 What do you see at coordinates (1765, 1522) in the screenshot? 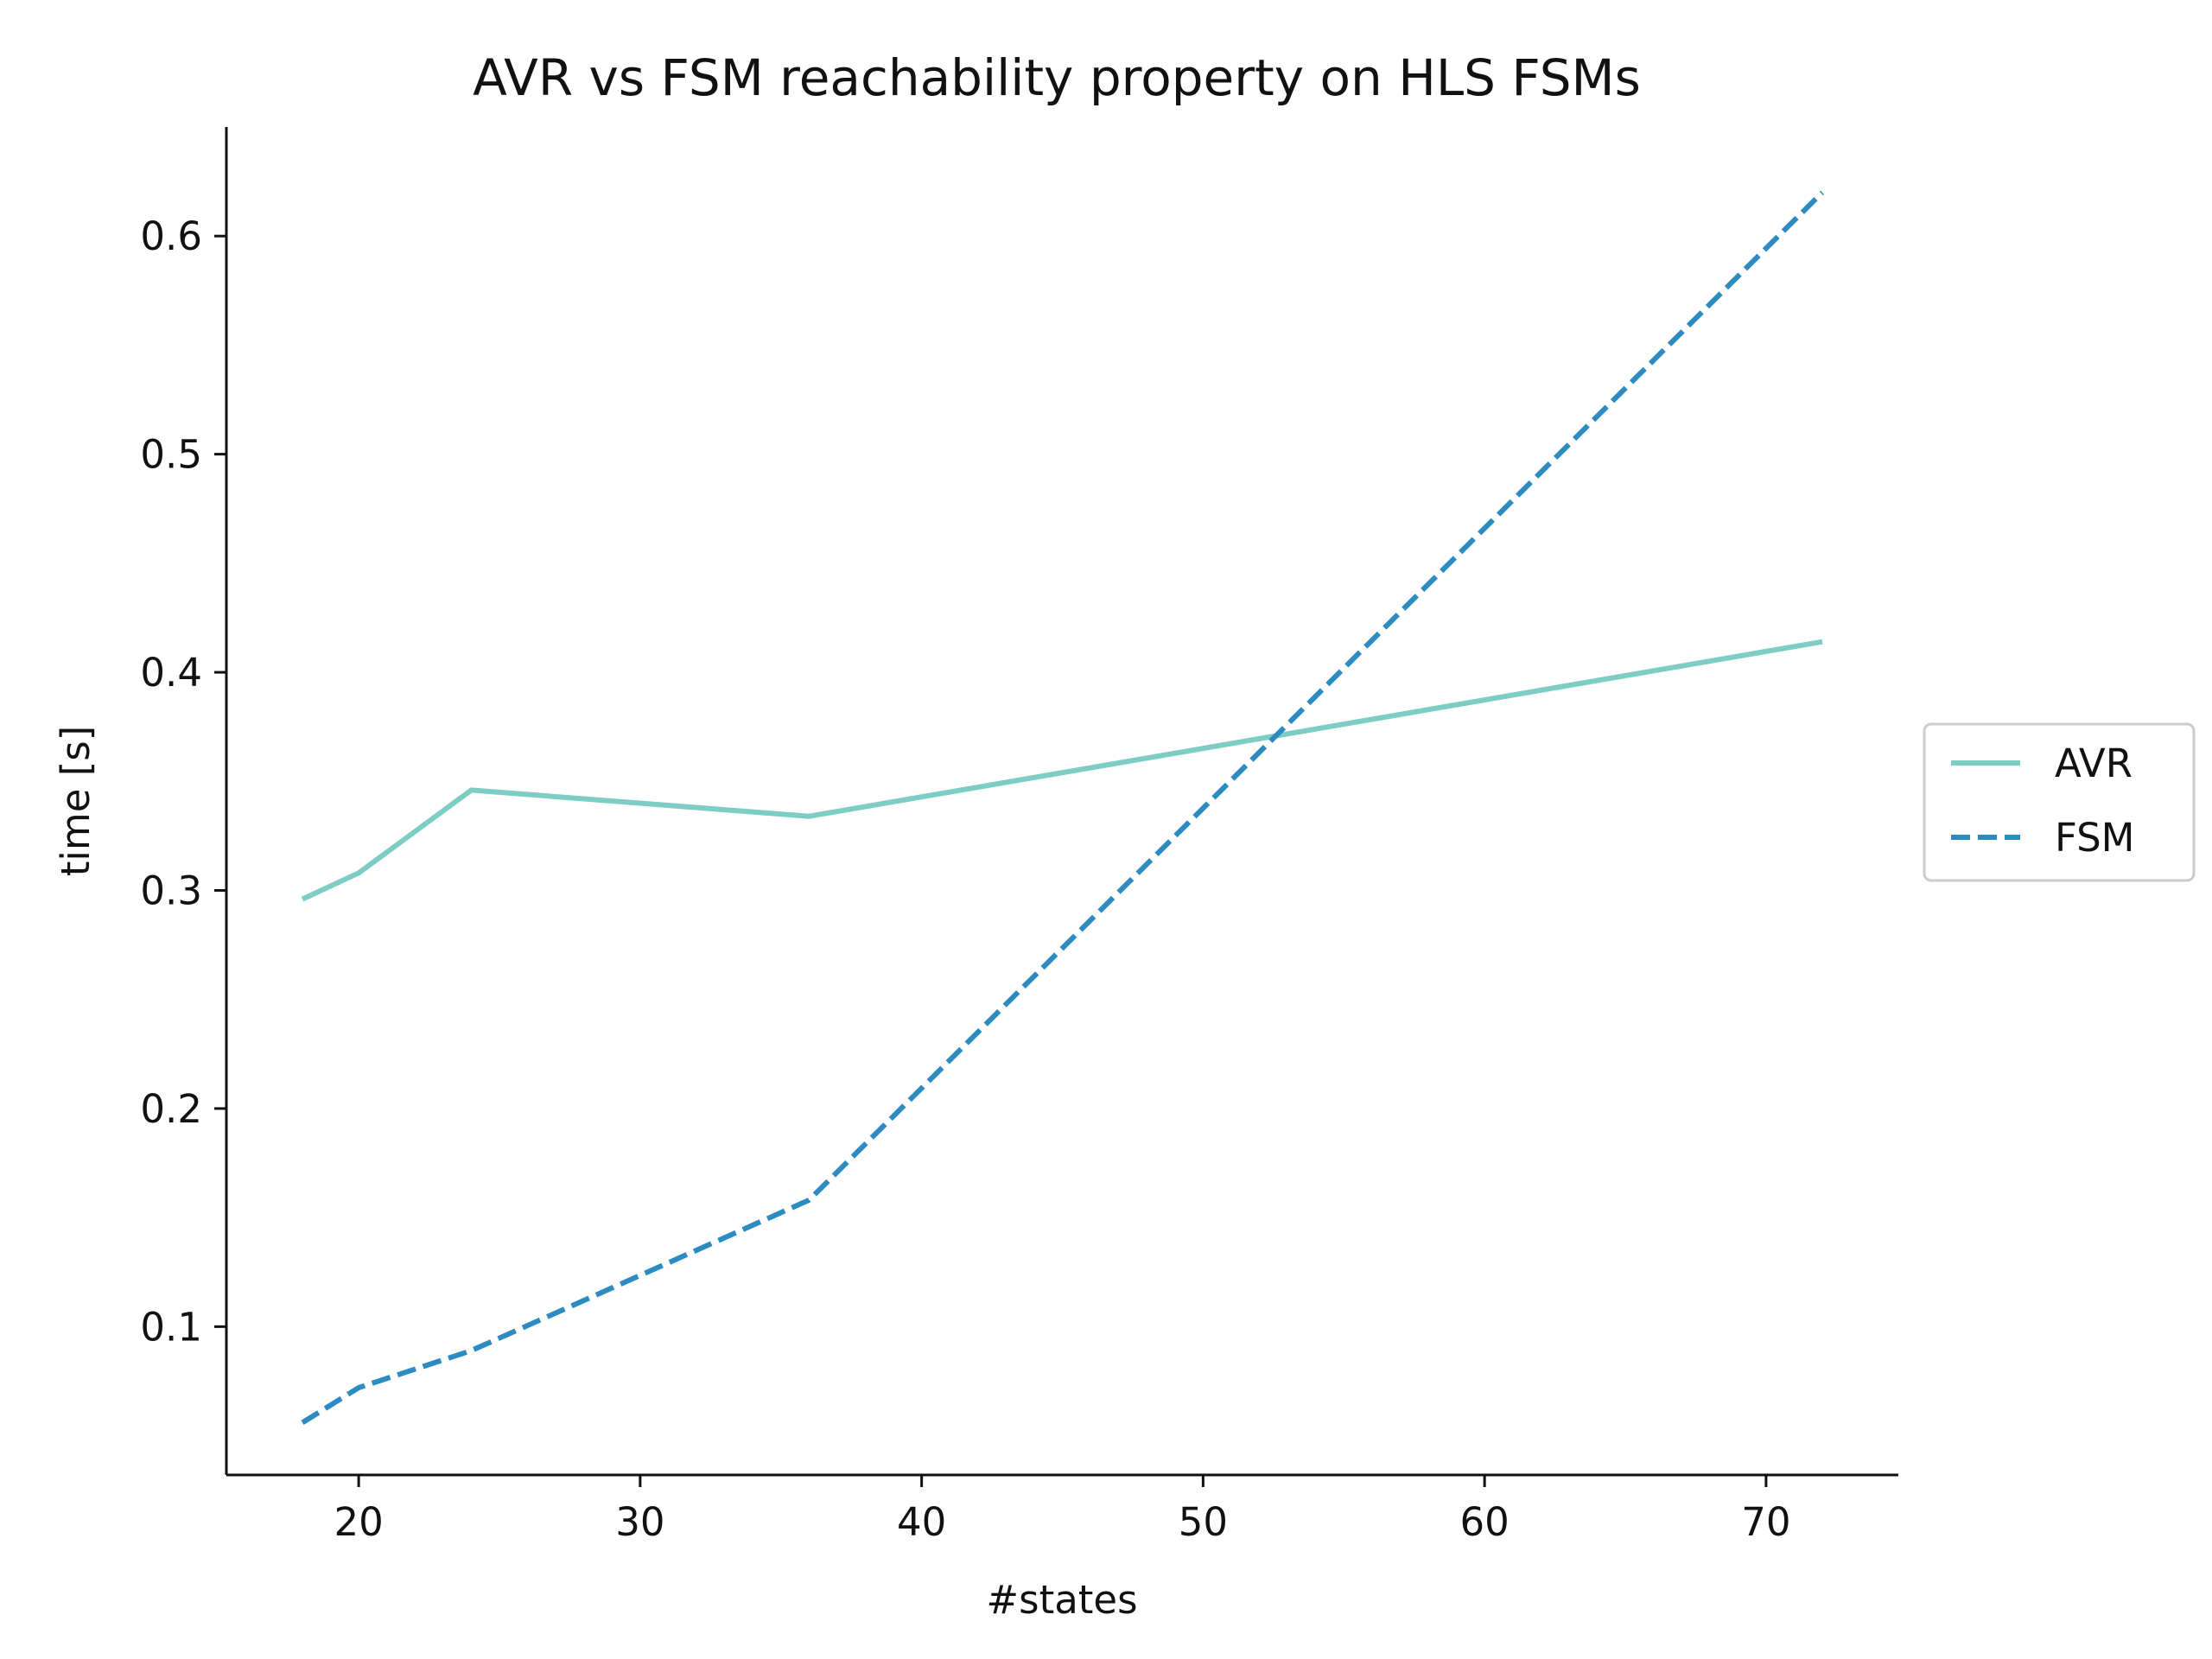
I see `x-tick-label: 70` at bounding box center [1765, 1522].